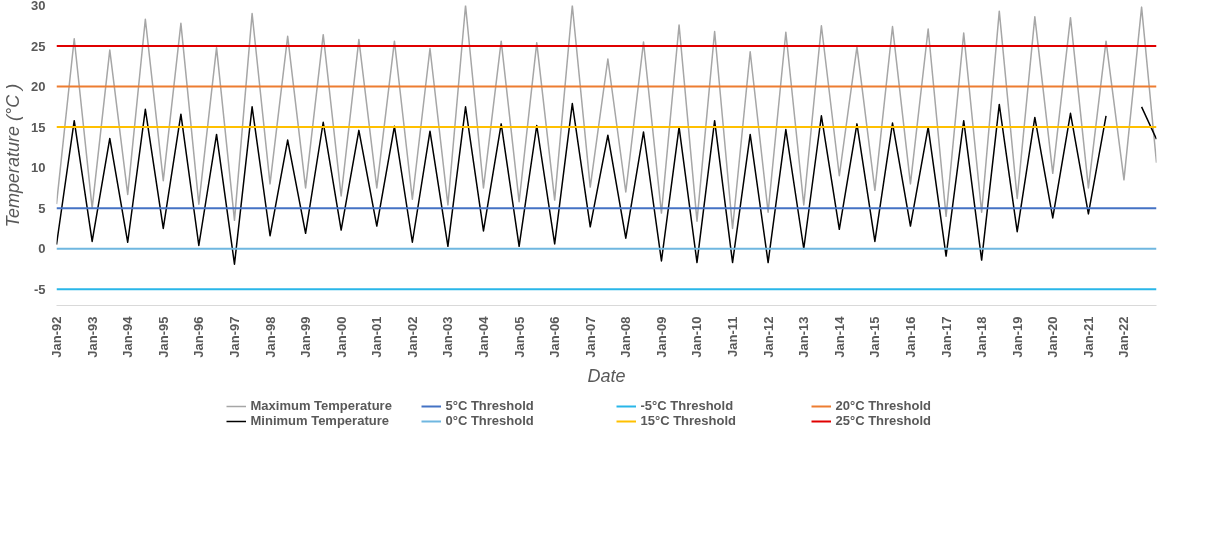 The height and width of the screenshot is (550, 1206). What do you see at coordinates (555, 337) in the screenshot?
I see `x-tick-label: Jan-06` at bounding box center [555, 337].